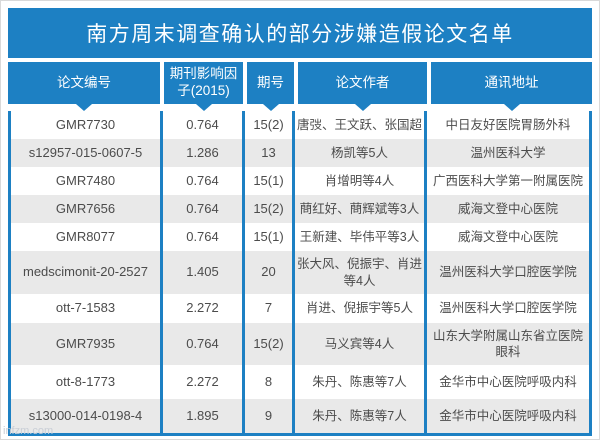  Describe the element at coordinates (268, 308) in the screenshot. I see `issue-cell: 7` at that location.